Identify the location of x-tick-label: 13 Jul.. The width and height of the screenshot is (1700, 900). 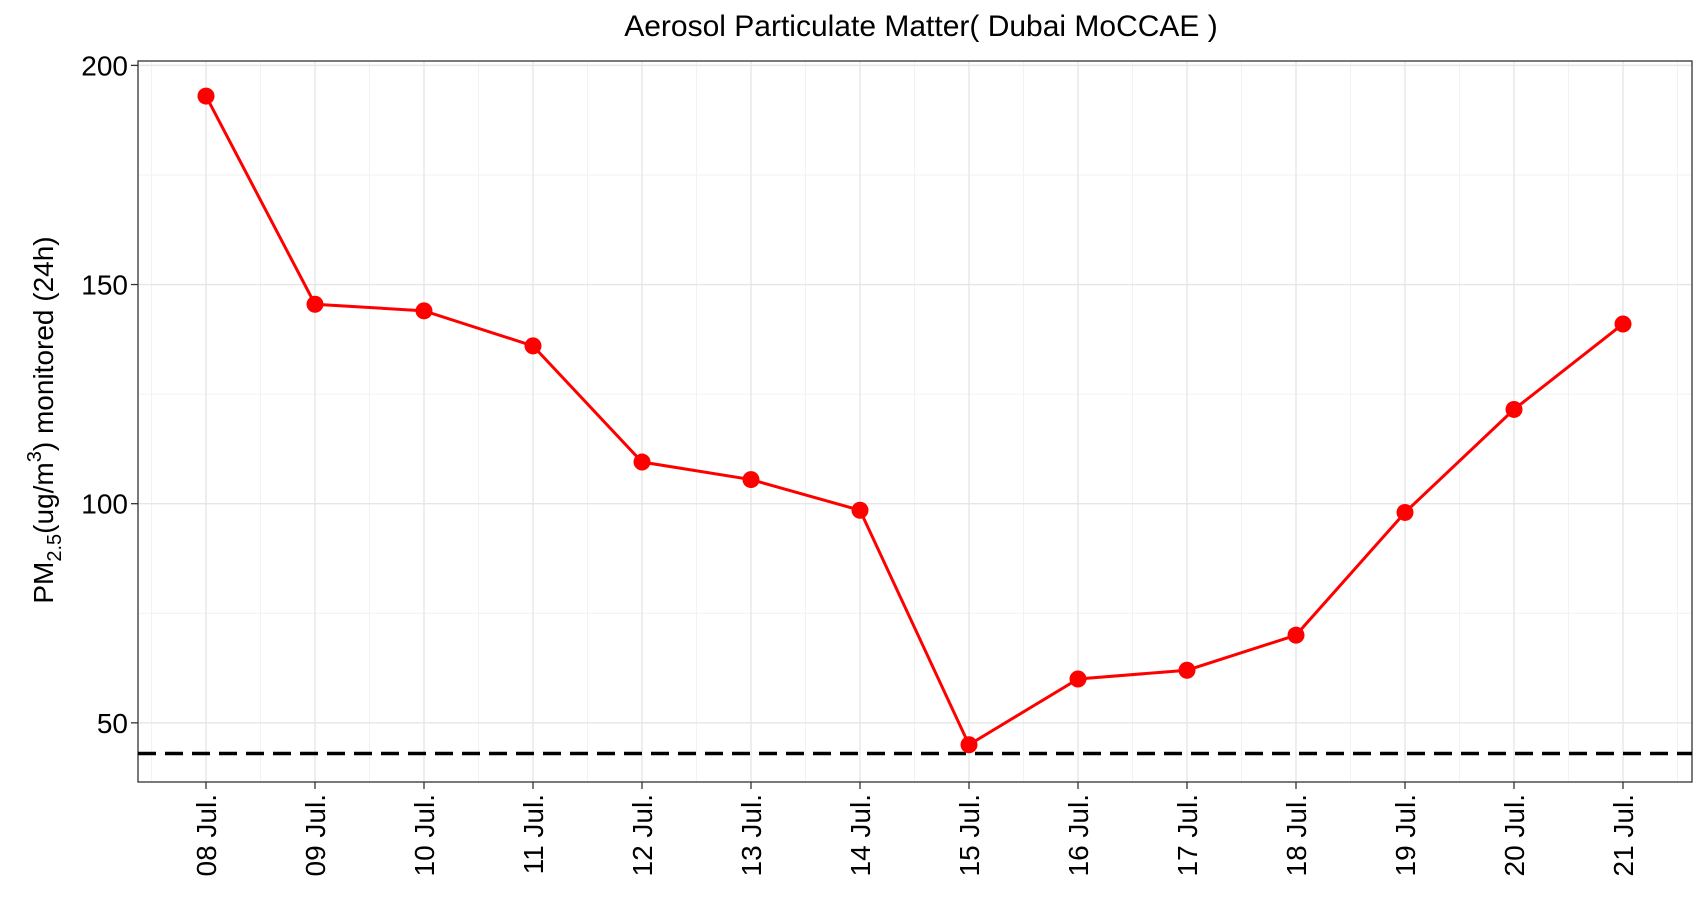
(751, 835).